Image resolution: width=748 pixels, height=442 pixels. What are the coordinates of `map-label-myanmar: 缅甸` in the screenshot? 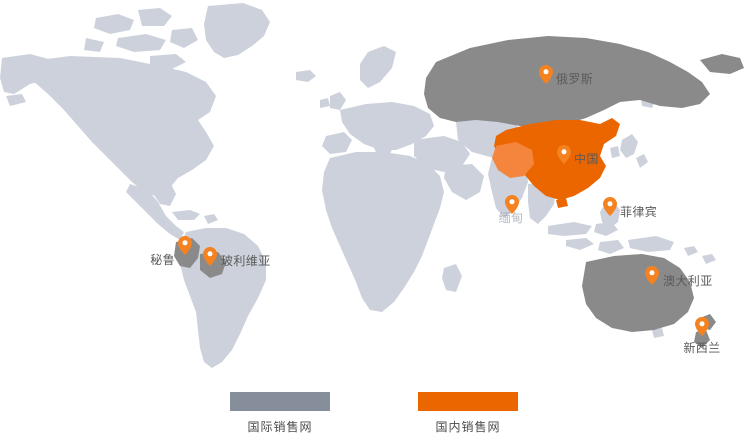 It's located at (511, 218).